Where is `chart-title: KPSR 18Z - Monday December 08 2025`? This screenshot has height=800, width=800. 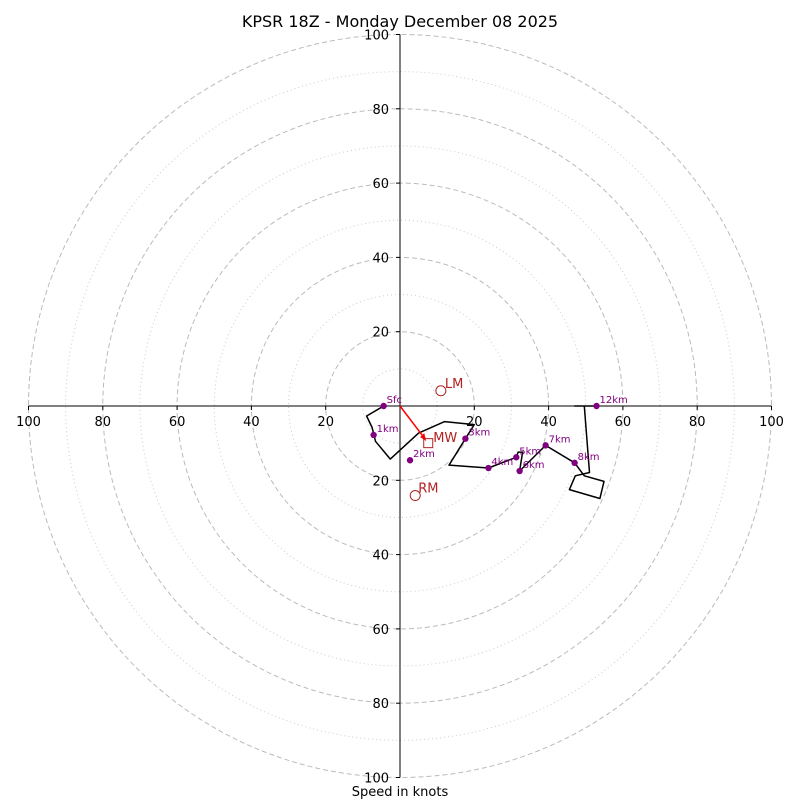
chart-title: KPSR 18Z - Monday December 08 2025 is located at coordinates (400, 21).